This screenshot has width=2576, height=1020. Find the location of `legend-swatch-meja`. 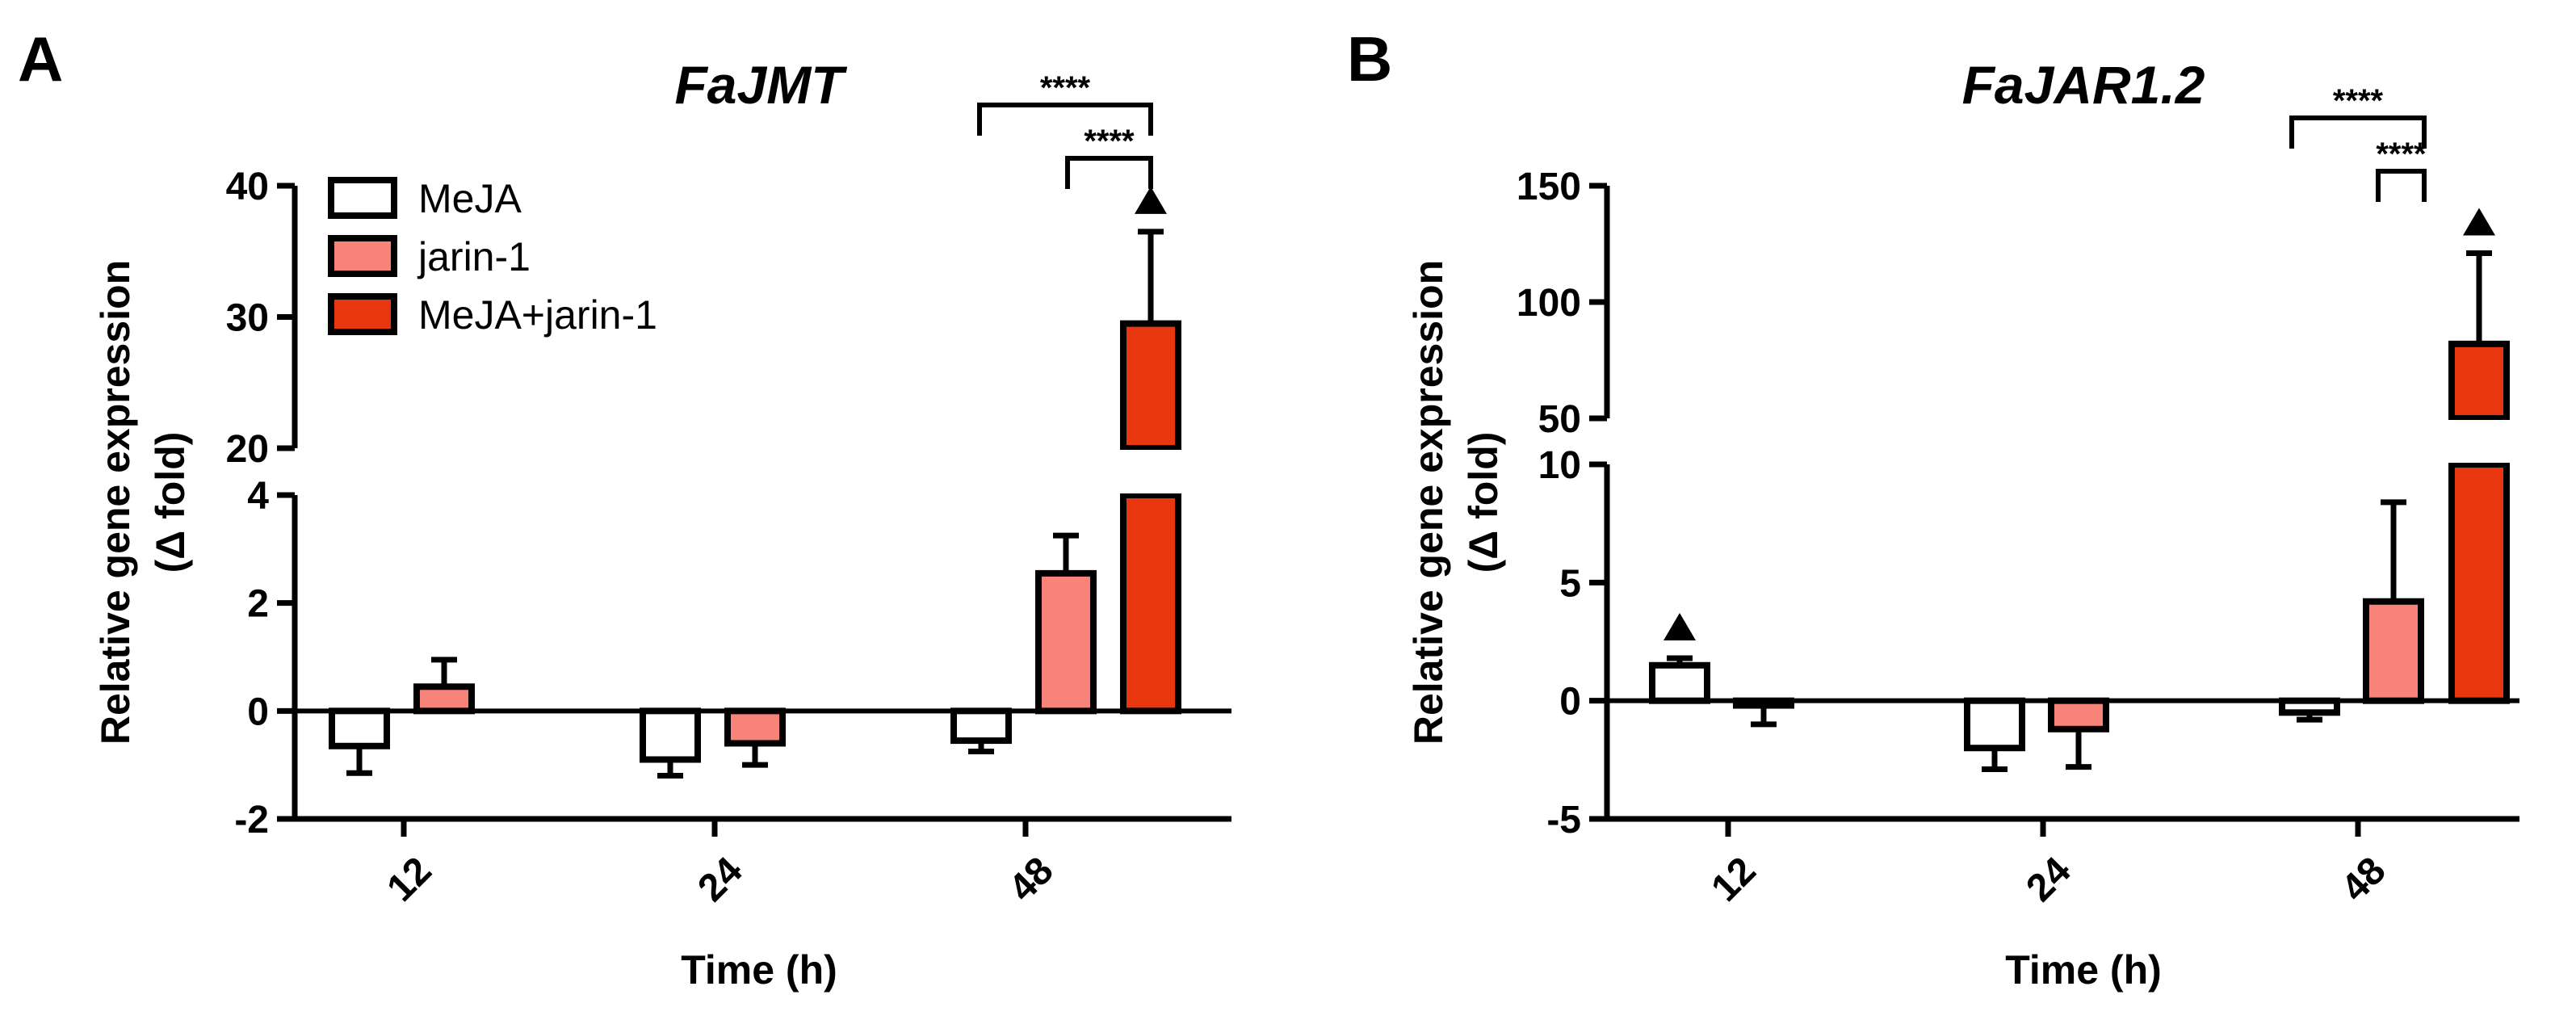

legend-swatch-meja is located at coordinates (362, 198).